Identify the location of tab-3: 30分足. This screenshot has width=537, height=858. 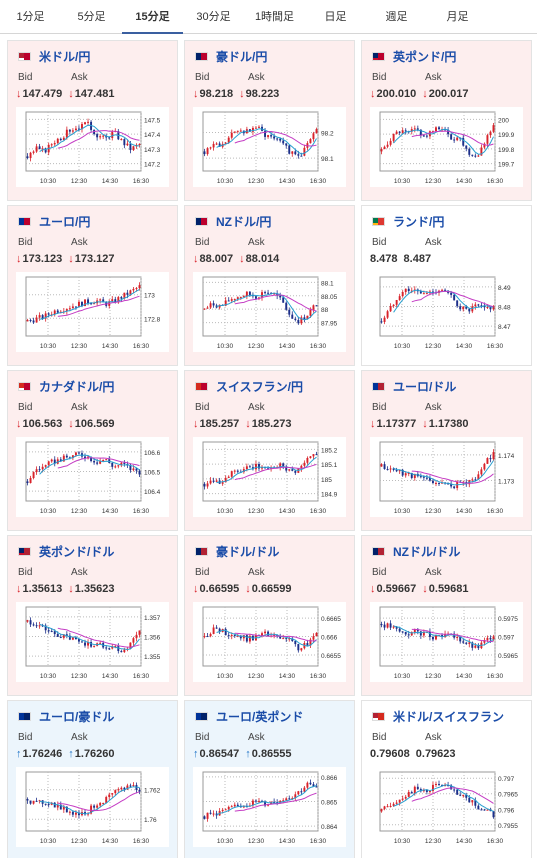
(213, 17).